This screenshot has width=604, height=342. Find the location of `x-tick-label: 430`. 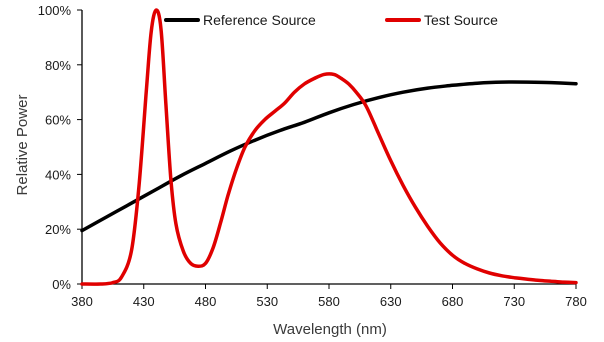

x-tick-label: 430 is located at coordinates (144, 301).